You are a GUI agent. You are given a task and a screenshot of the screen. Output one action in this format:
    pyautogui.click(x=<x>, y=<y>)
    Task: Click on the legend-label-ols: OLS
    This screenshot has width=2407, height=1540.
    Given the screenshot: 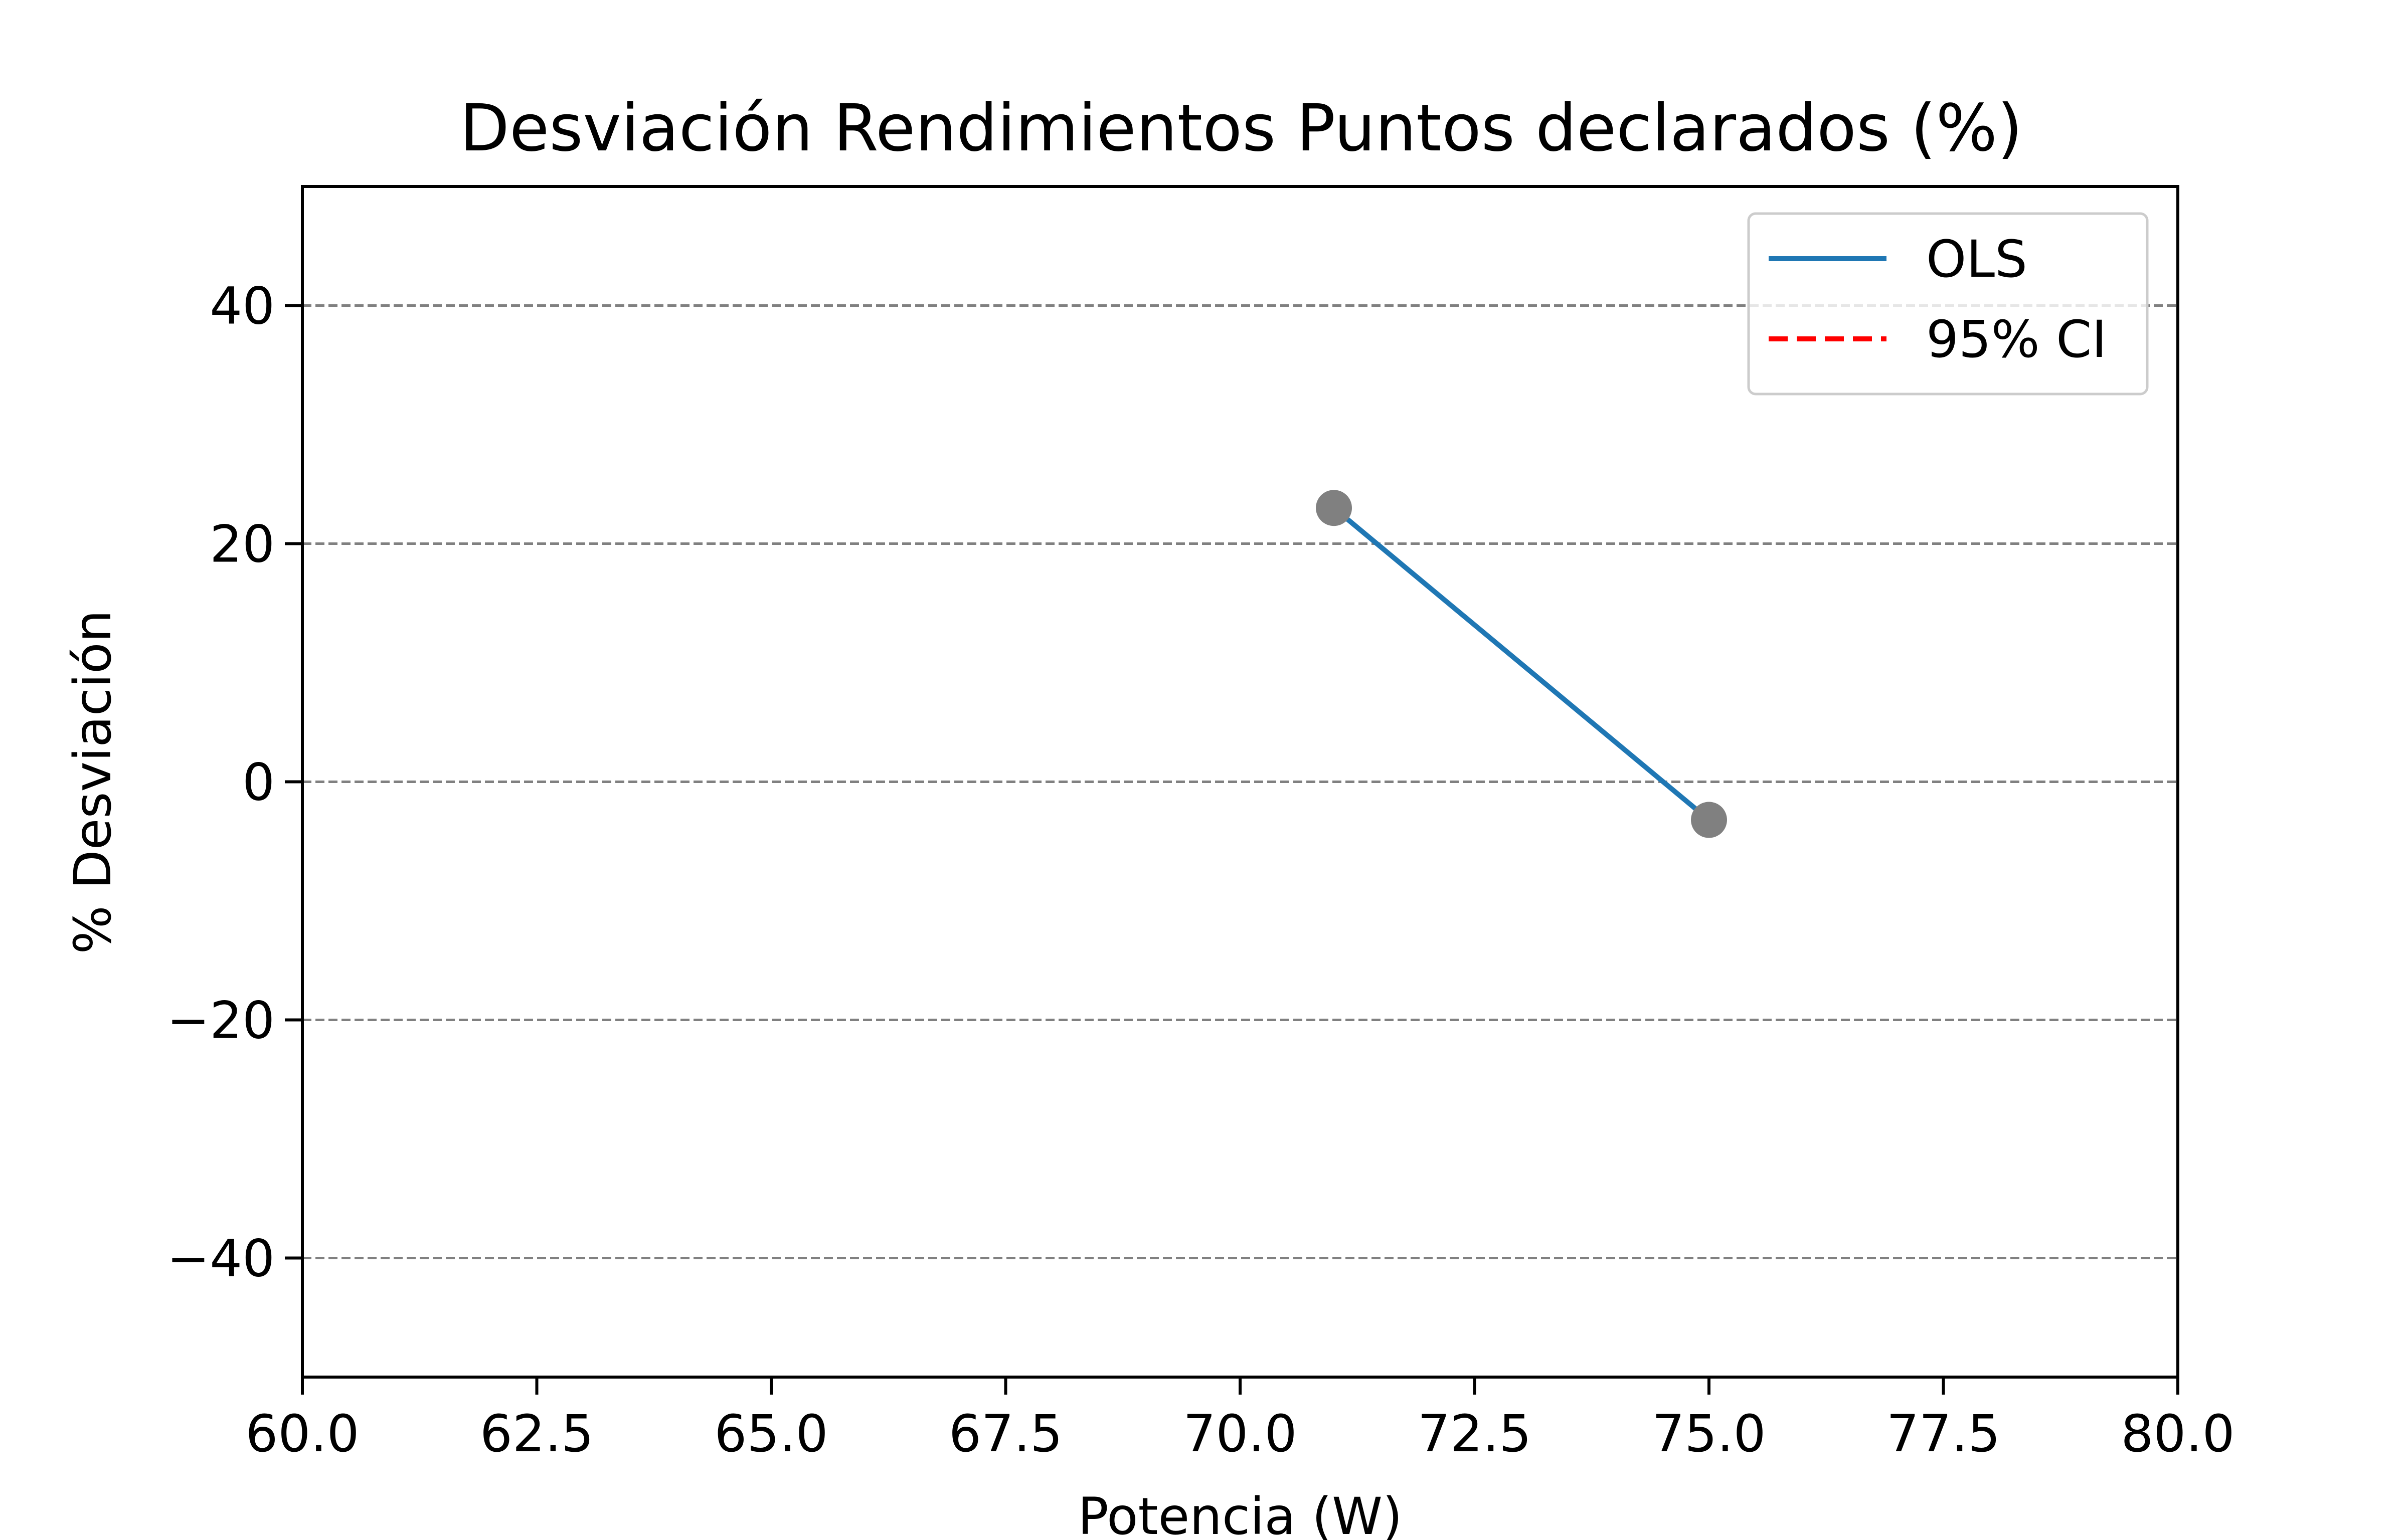 What is the action you would take?
    pyautogui.click(x=1976, y=259)
    